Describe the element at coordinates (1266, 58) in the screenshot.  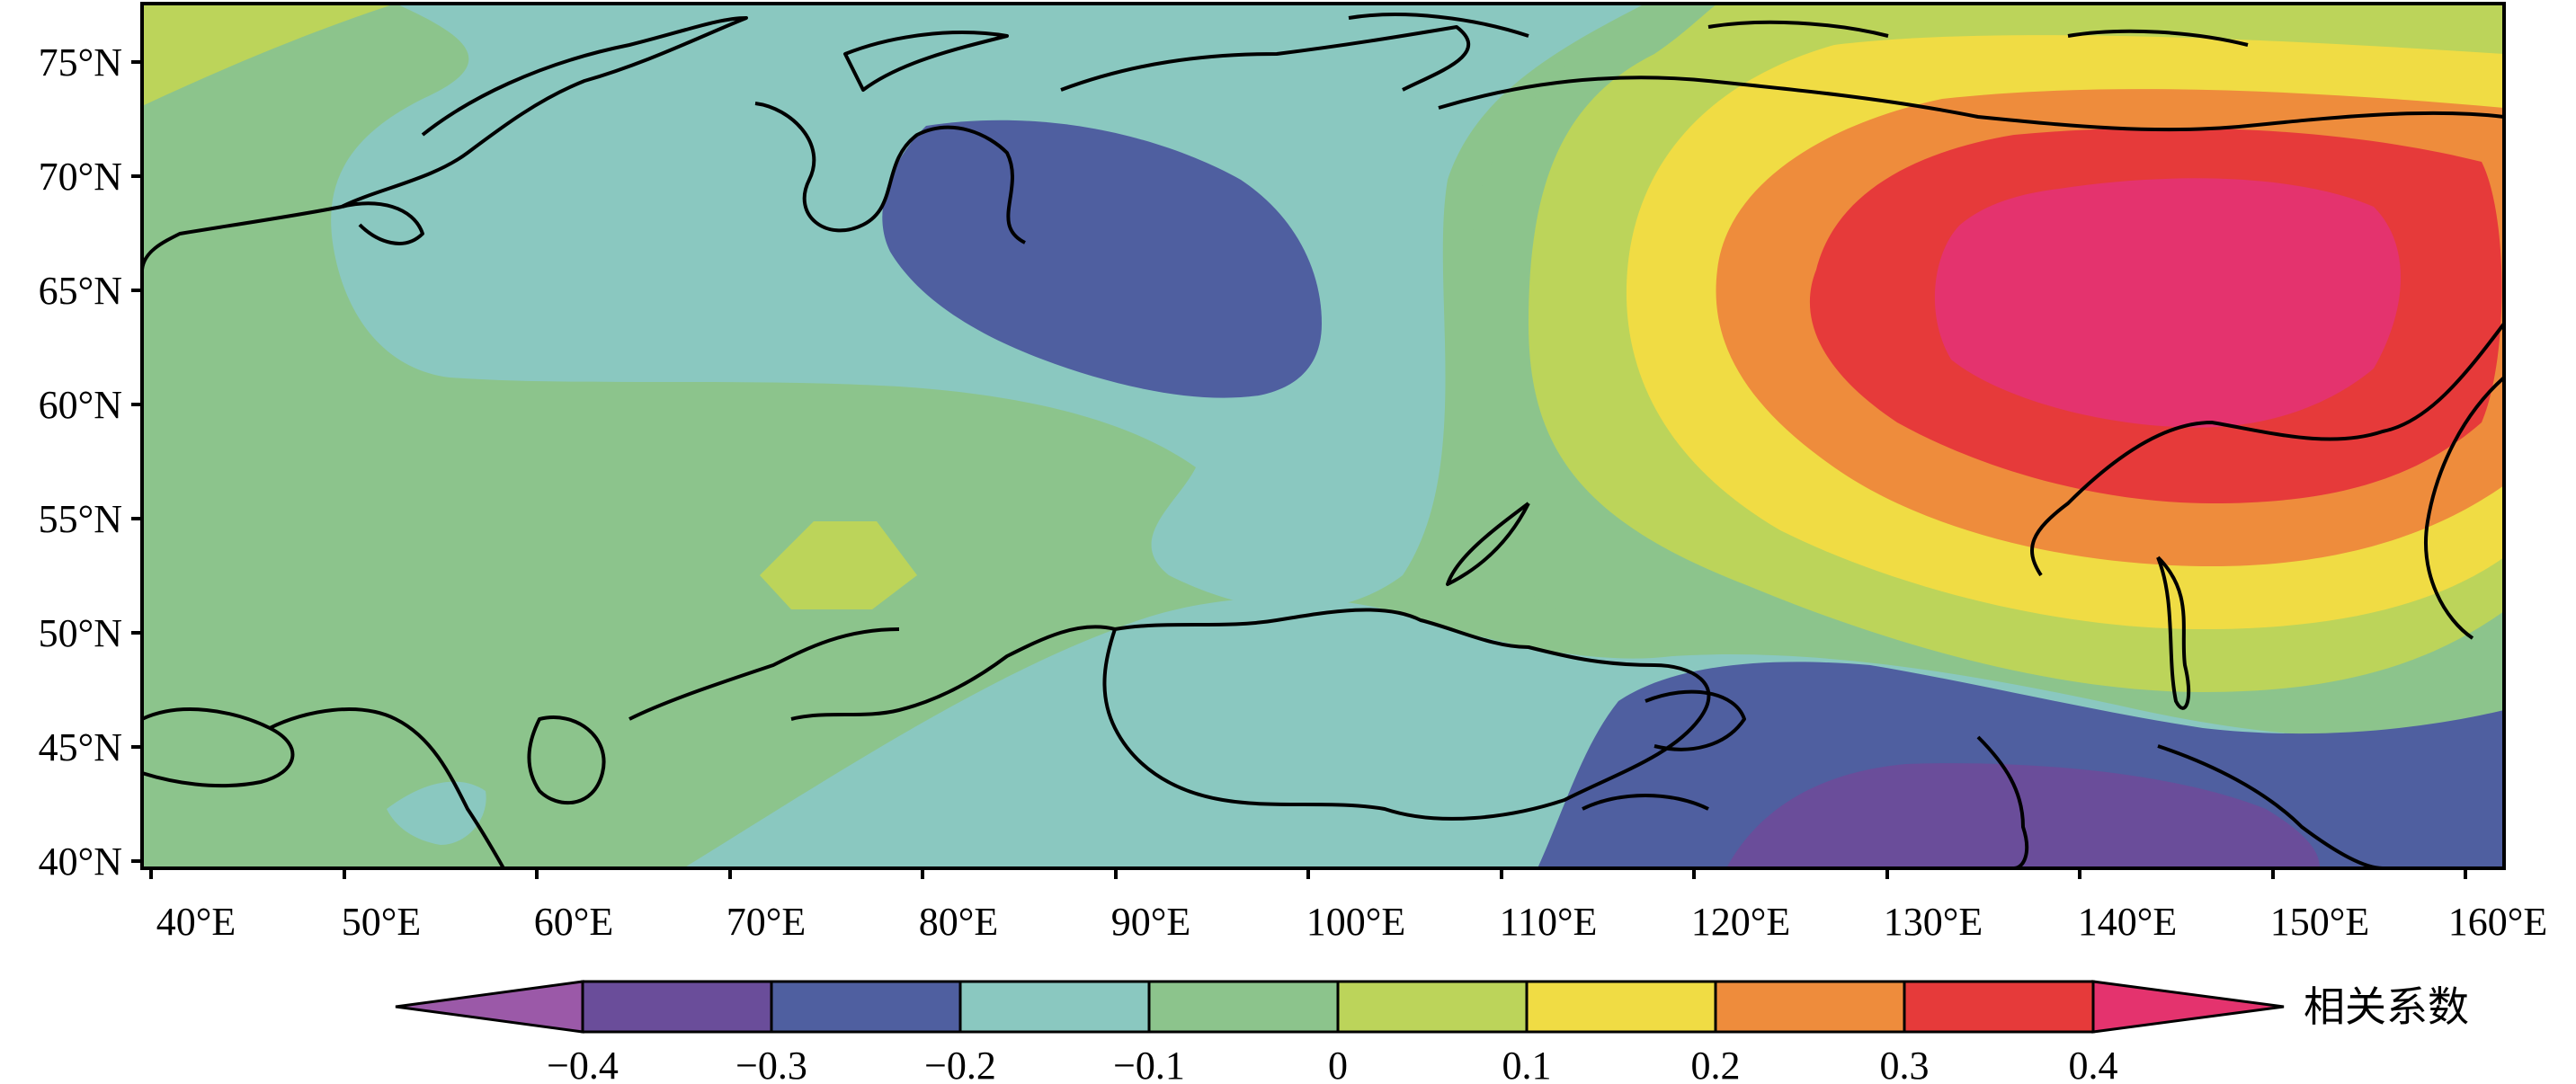
I see `taymyr-coast` at that location.